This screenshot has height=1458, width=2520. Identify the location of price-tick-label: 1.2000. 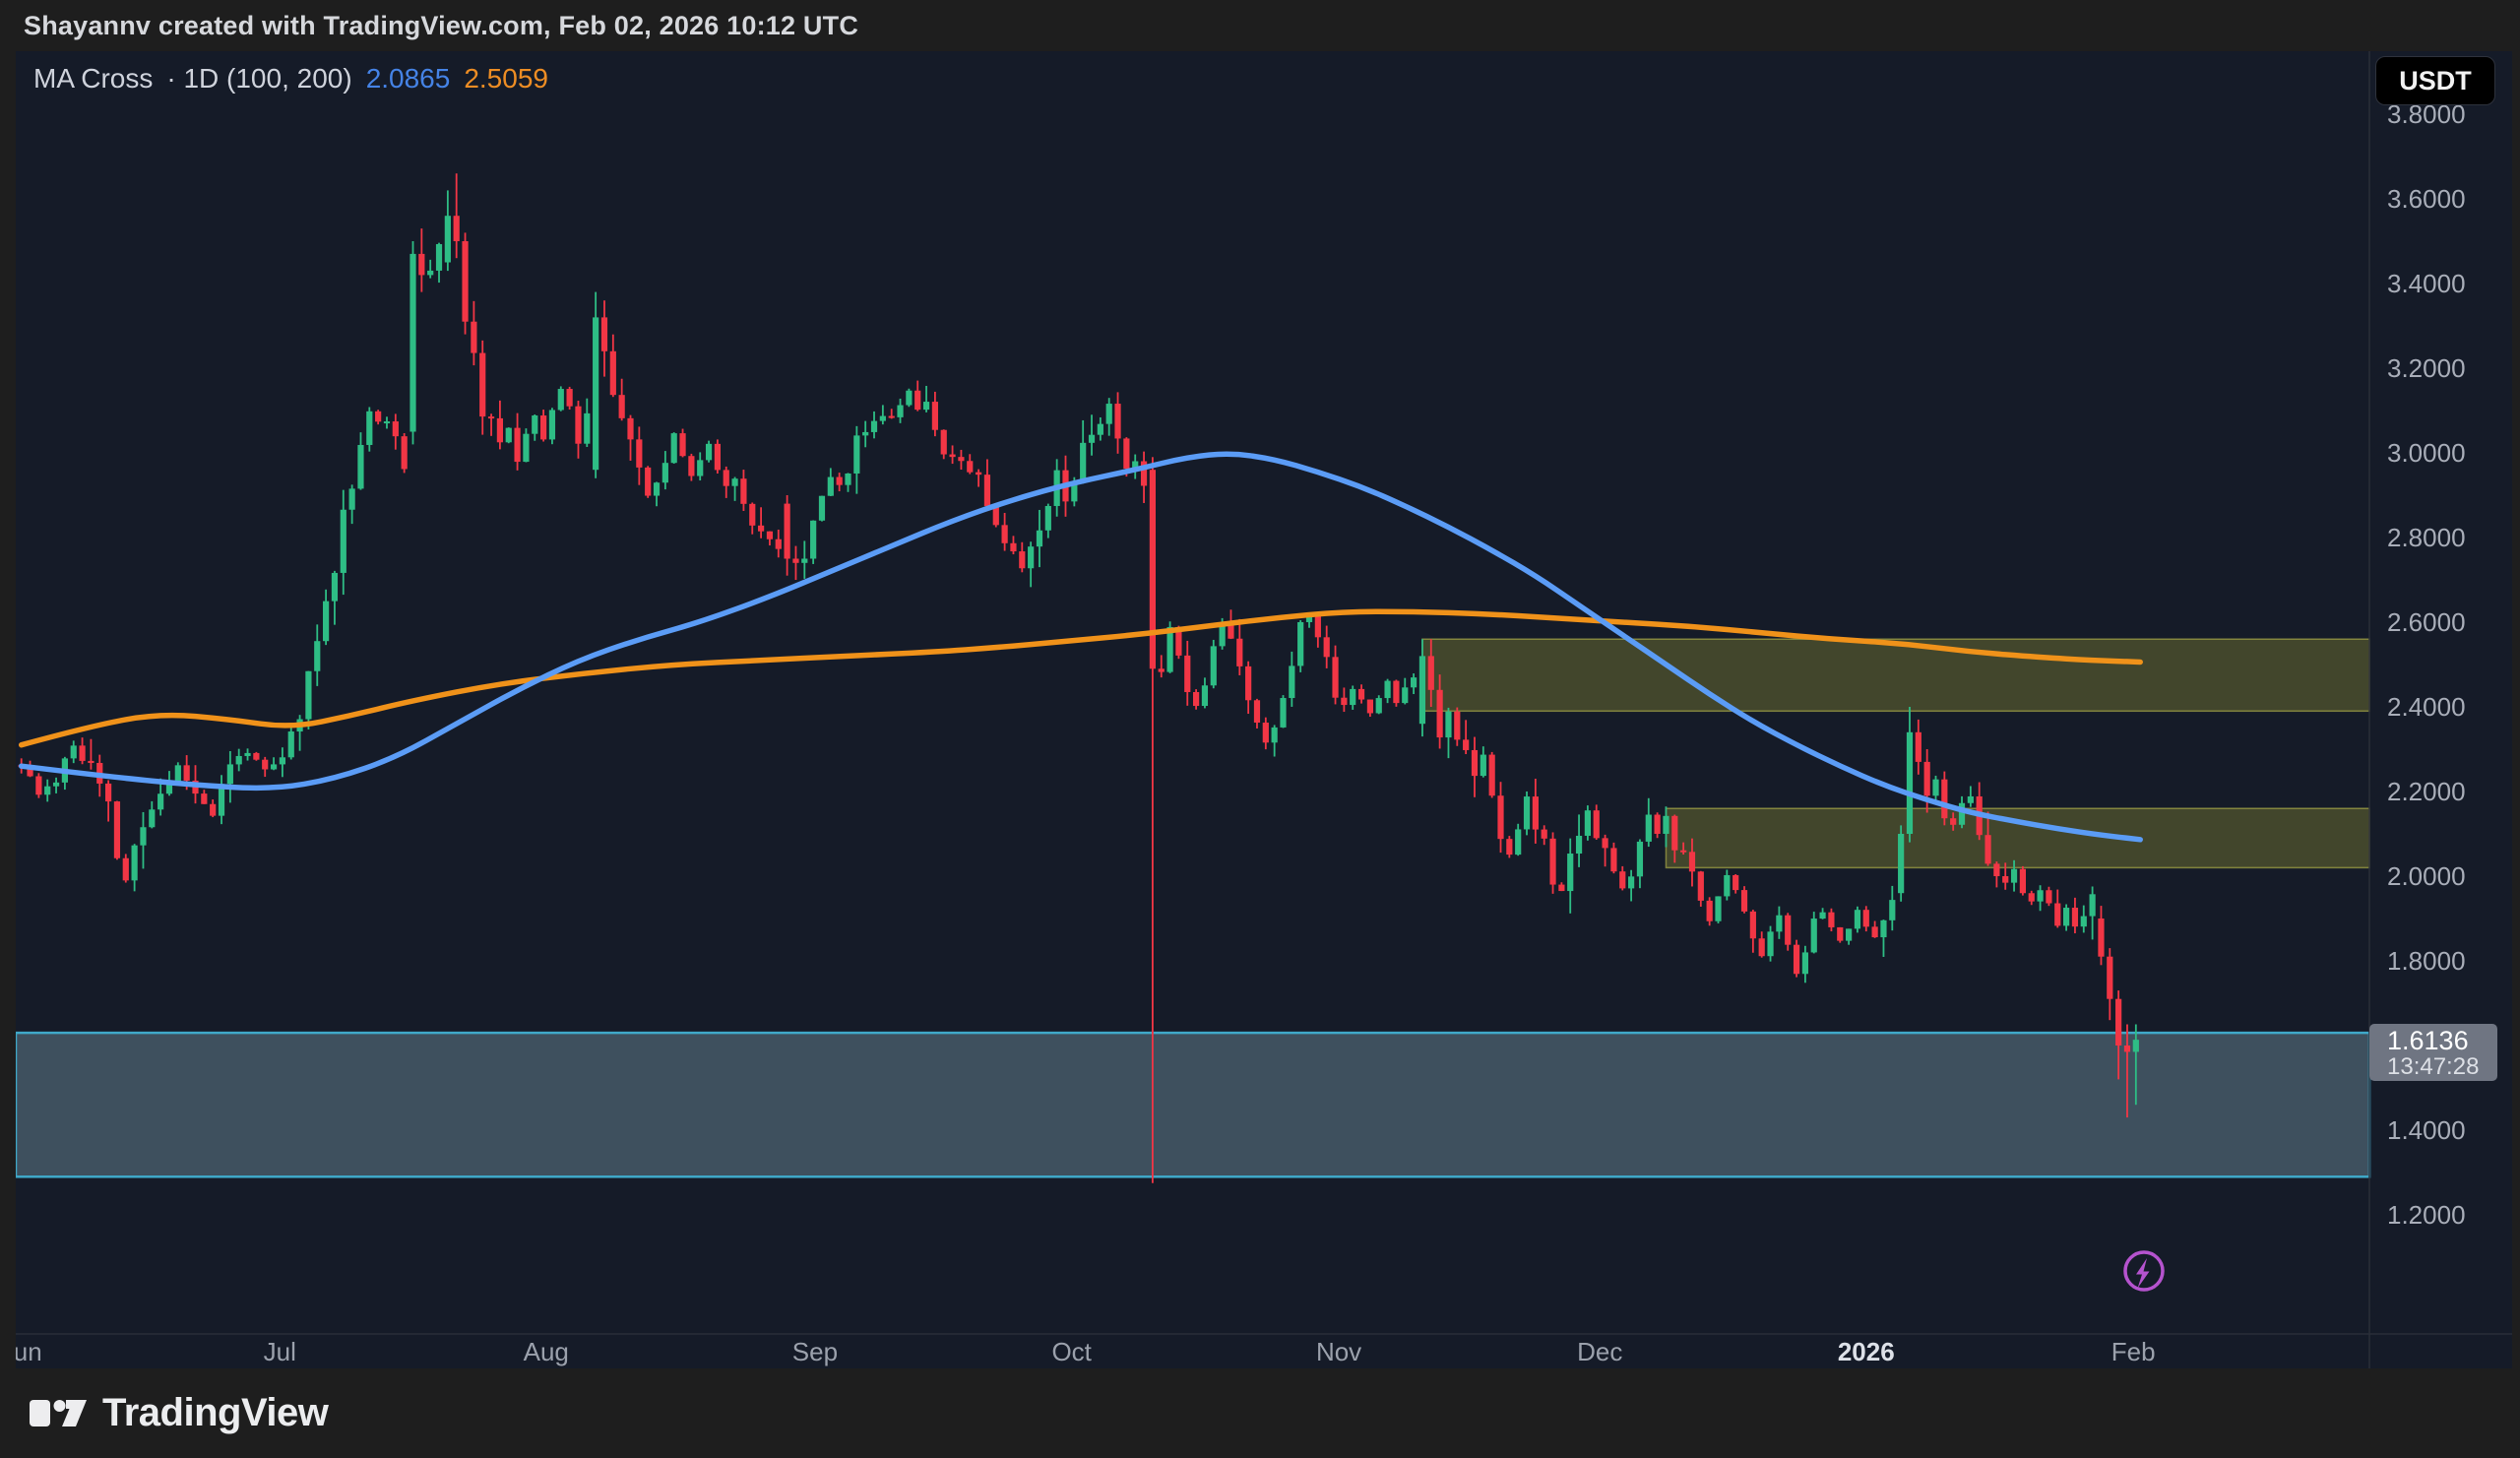
(2426, 1215).